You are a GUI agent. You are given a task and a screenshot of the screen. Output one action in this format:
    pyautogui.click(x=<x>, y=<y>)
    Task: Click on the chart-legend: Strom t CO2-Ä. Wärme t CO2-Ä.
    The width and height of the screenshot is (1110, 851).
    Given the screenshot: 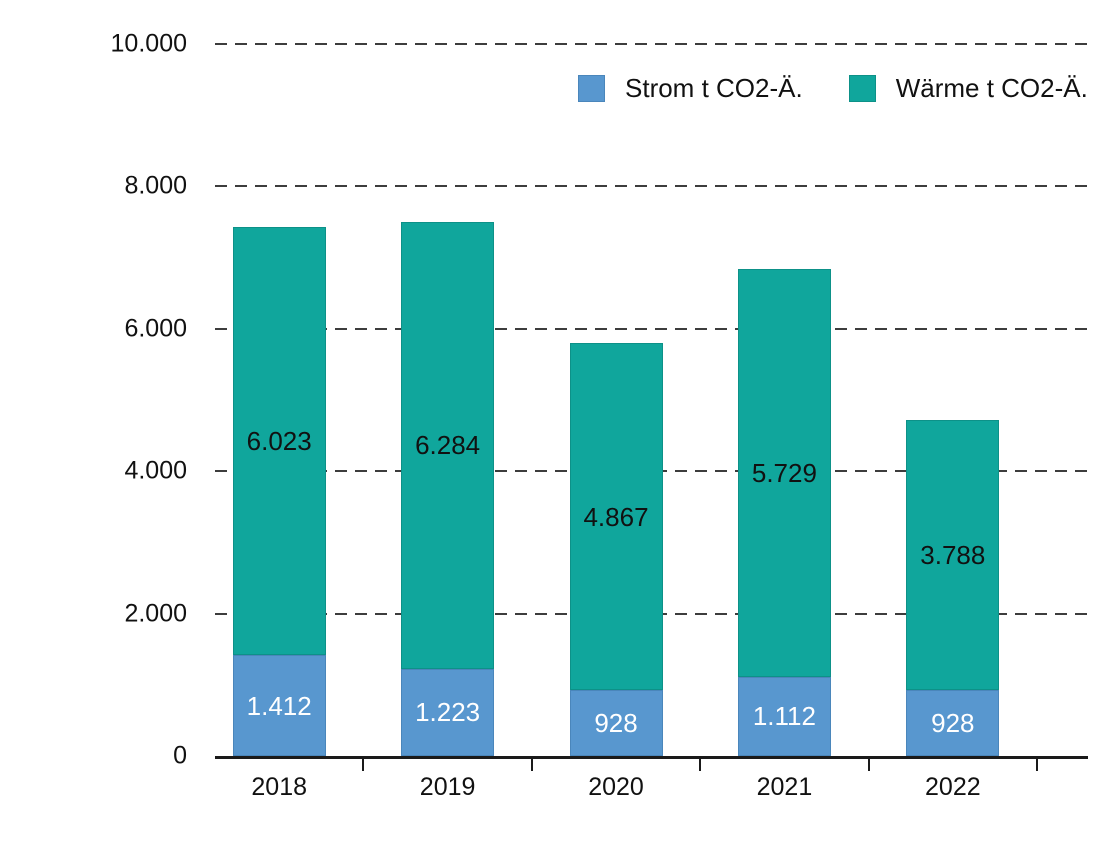 What is the action you would take?
    pyautogui.click(x=833, y=88)
    